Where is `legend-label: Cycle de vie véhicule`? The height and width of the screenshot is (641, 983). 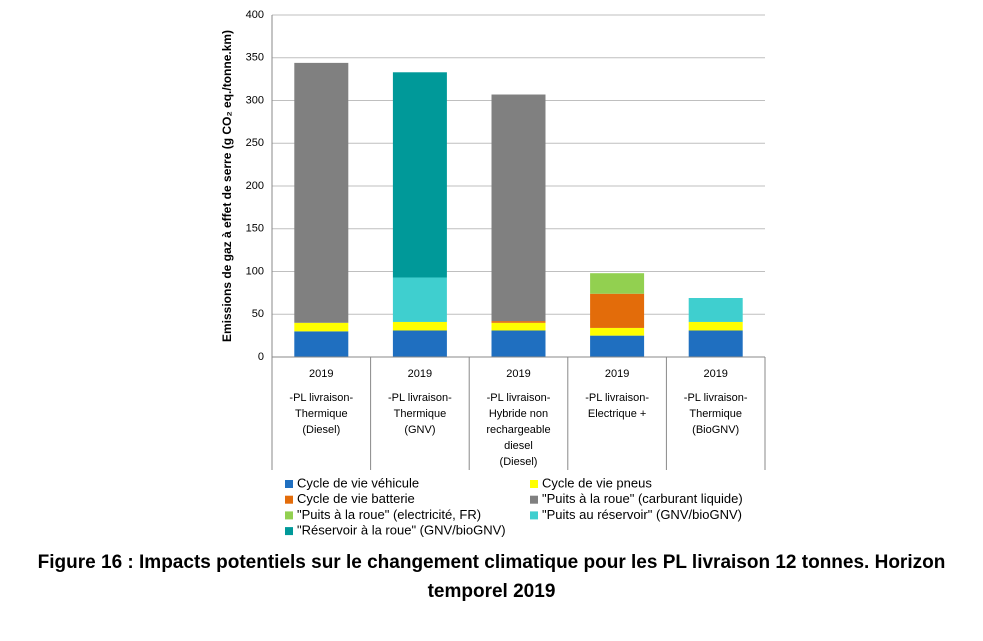
legend-label: Cycle de vie véhicule is located at coordinates (358, 482).